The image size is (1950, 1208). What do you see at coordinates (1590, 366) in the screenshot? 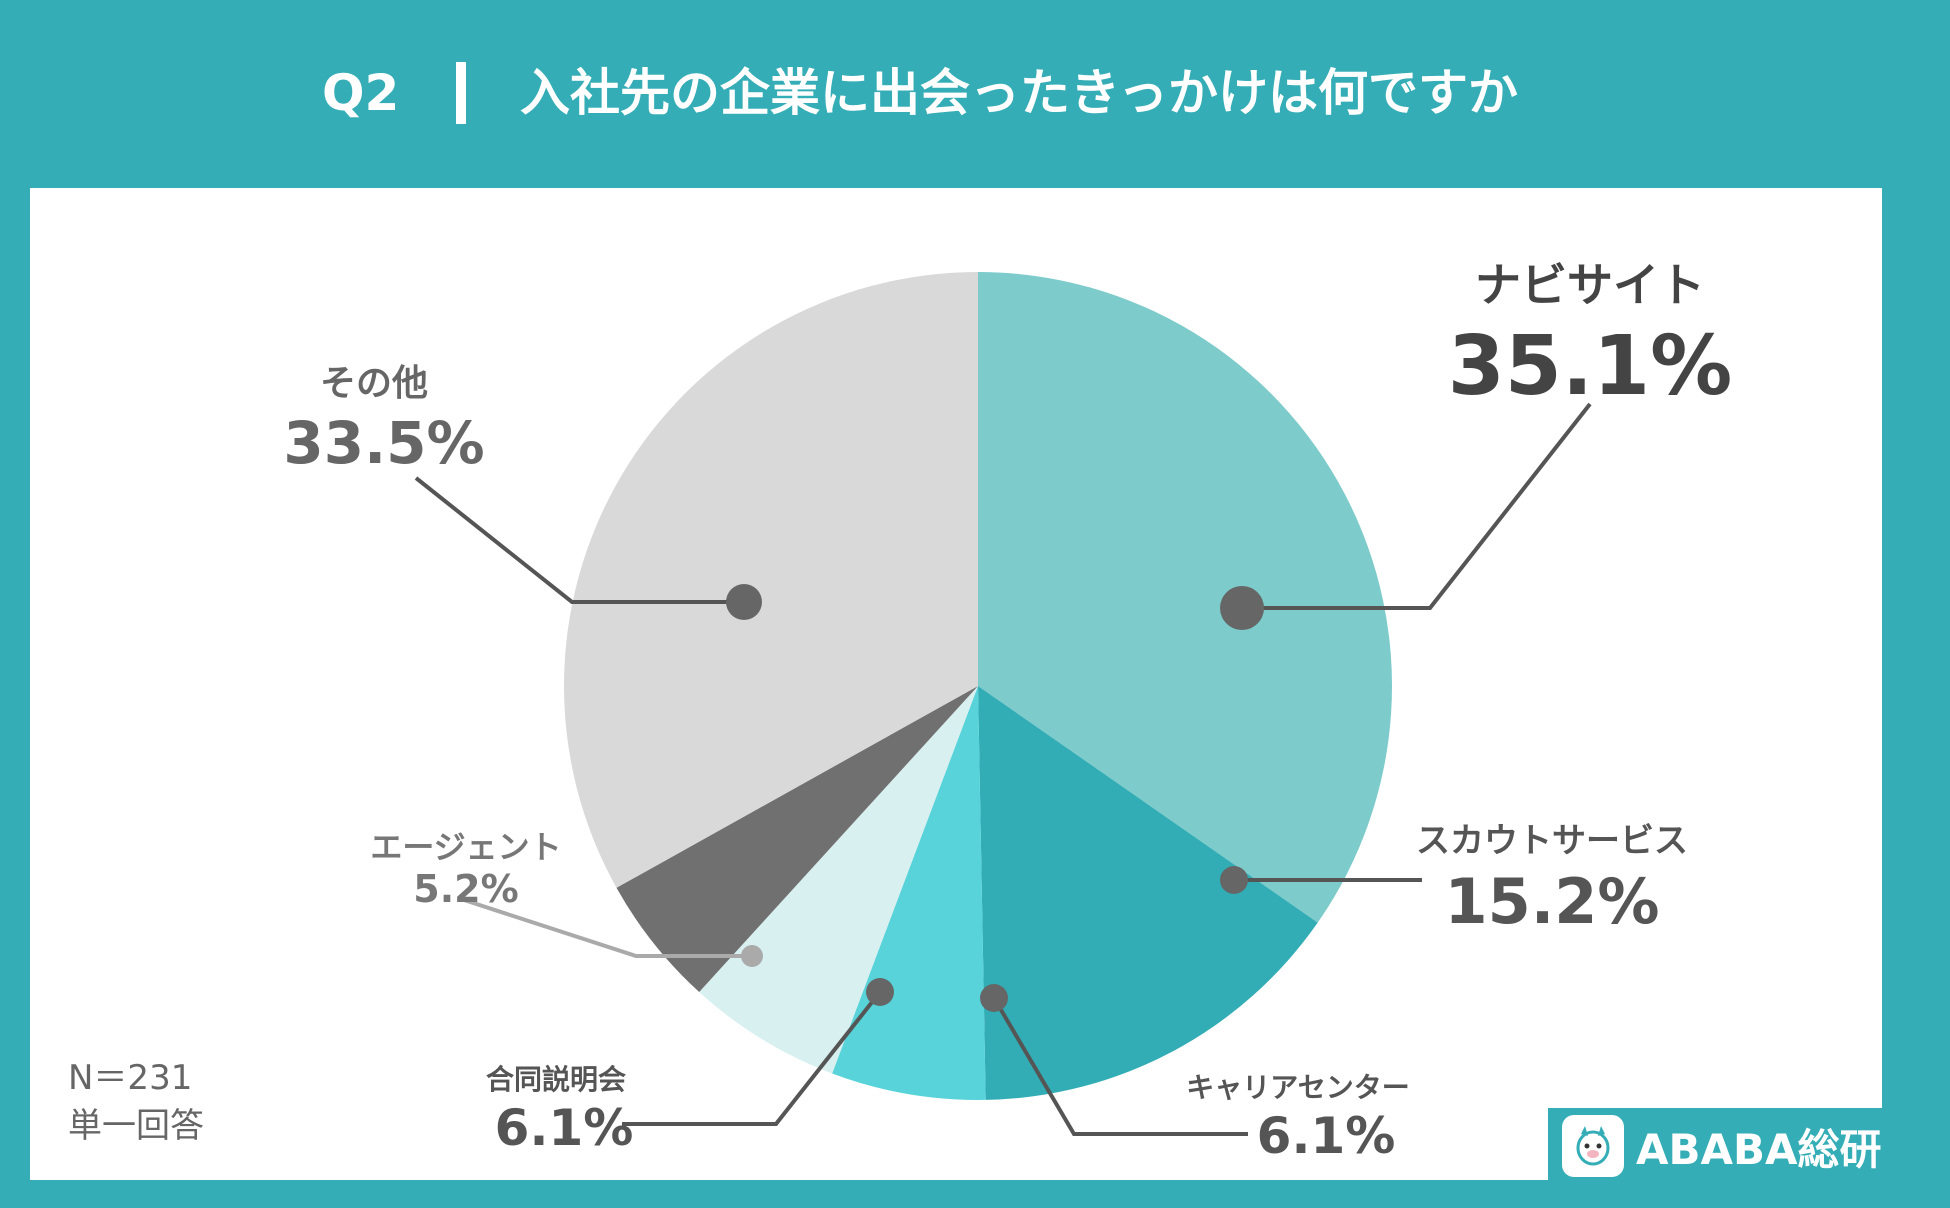
I see `slice-value-label-1: 35.1%` at bounding box center [1590, 366].